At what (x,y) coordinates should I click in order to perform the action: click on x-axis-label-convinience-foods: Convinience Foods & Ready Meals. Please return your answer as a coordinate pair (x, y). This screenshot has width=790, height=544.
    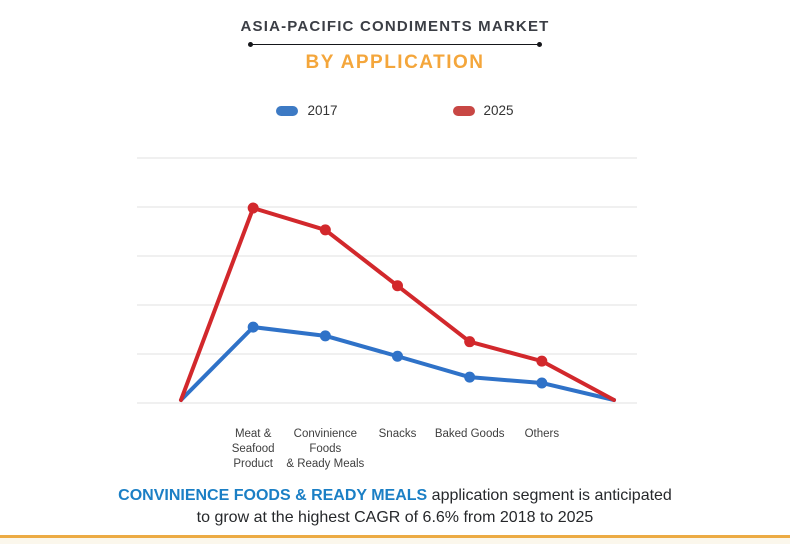
    Looking at the image, I should click on (325, 449).